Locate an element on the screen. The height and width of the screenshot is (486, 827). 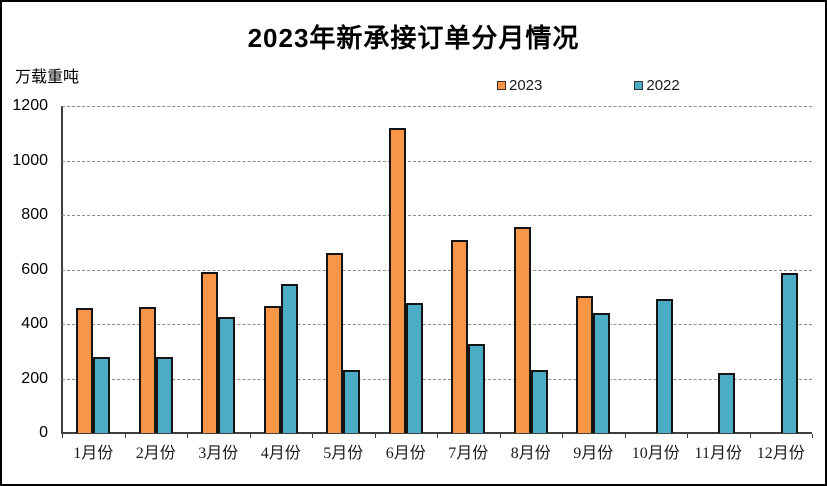
x-category-label-4: 4月份 is located at coordinates (280, 453).